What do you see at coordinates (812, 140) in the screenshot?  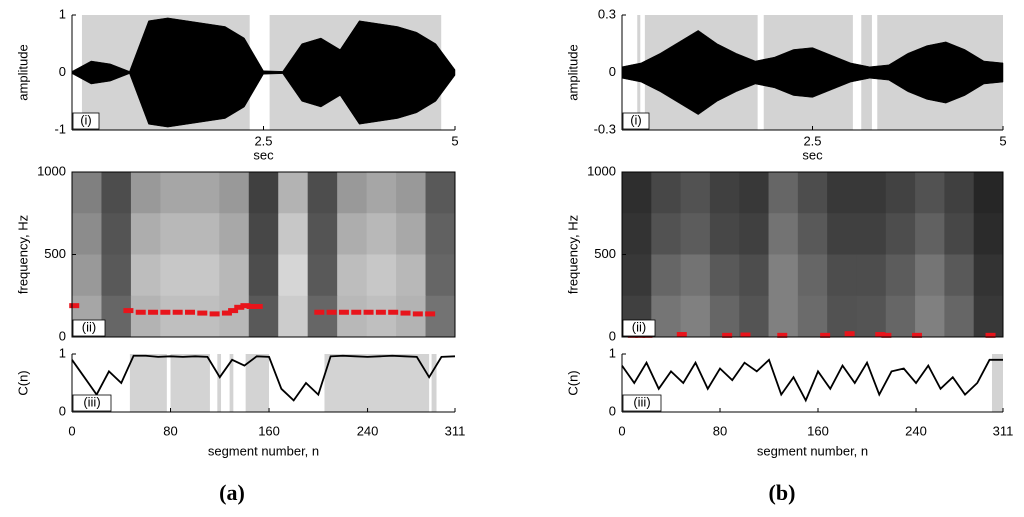 I see `x-tick-label: 2.5` at bounding box center [812, 140].